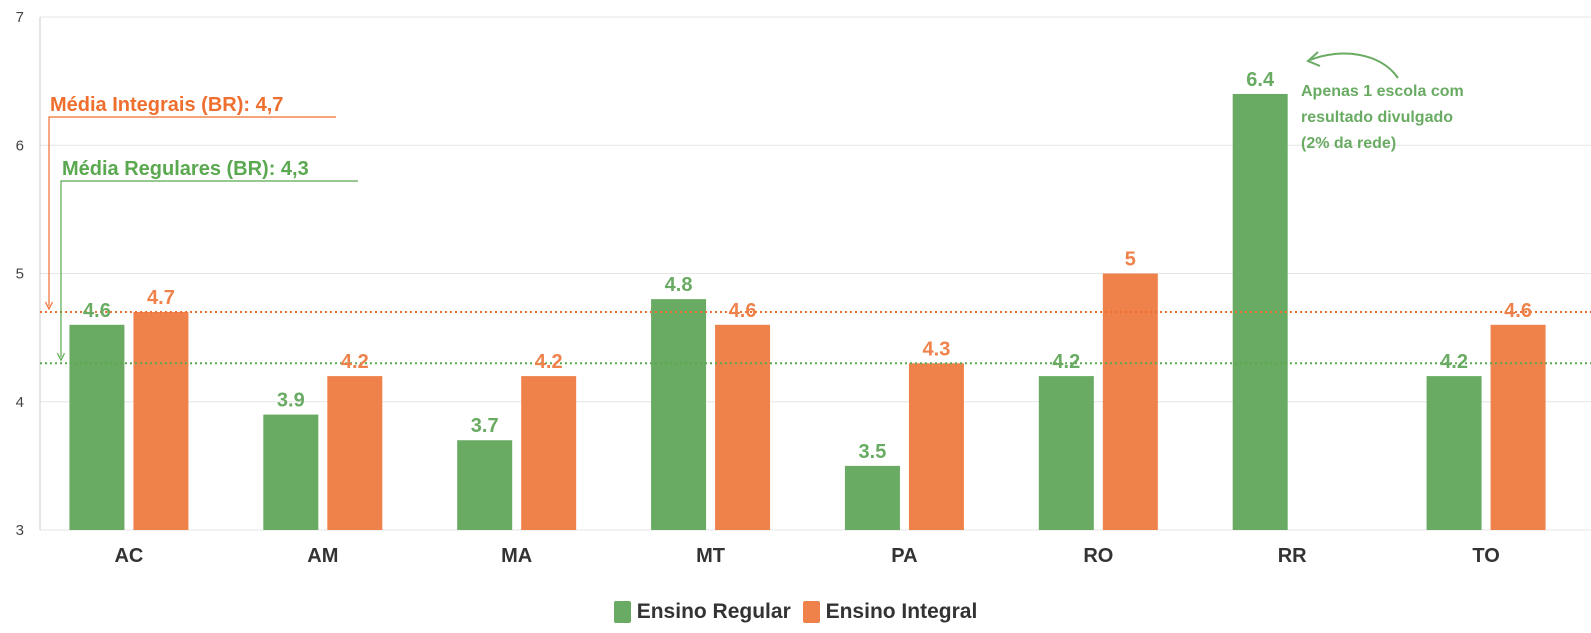  What do you see at coordinates (166, 105) in the screenshot?
I see `reference-line-label: Média Integrais (BR): 4,7` at bounding box center [166, 105].